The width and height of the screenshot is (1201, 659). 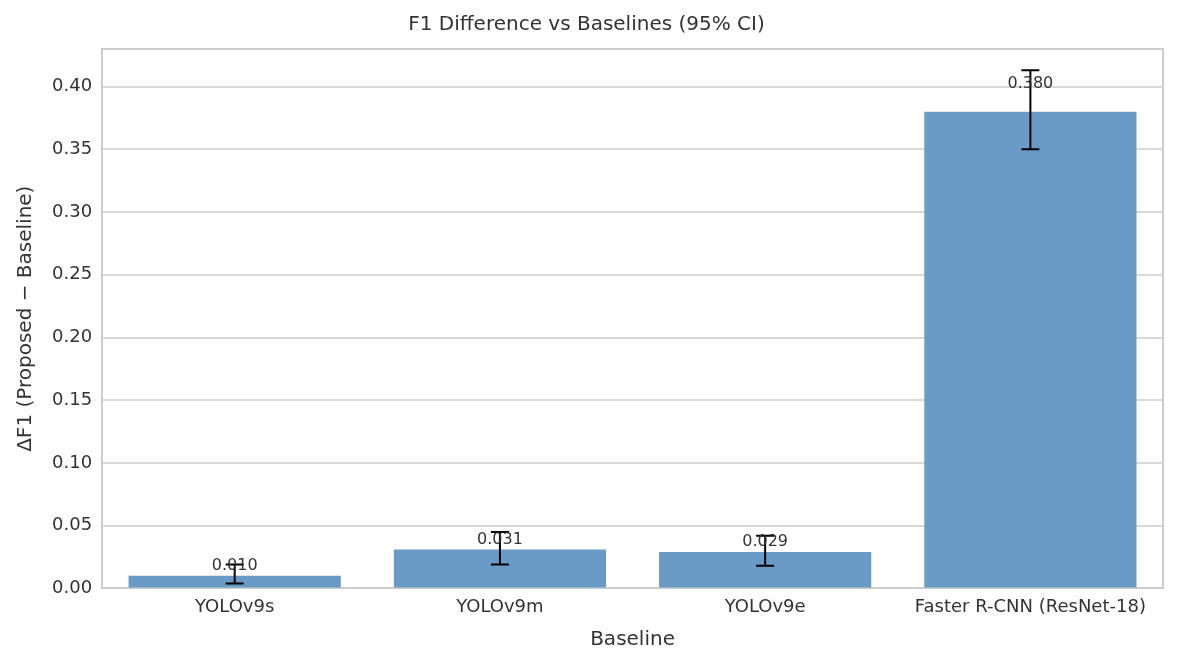 I want to click on x-tick-label: Faster R-CNN (ResNet-18), so click(x=1030, y=605).